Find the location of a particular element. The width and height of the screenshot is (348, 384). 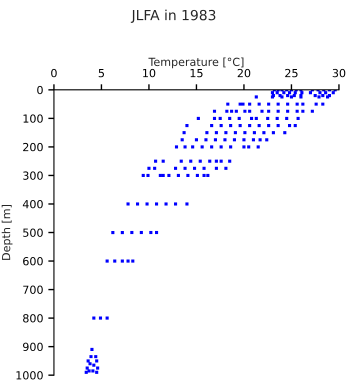

y-tick-label: 600 is located at coordinates (33, 261).